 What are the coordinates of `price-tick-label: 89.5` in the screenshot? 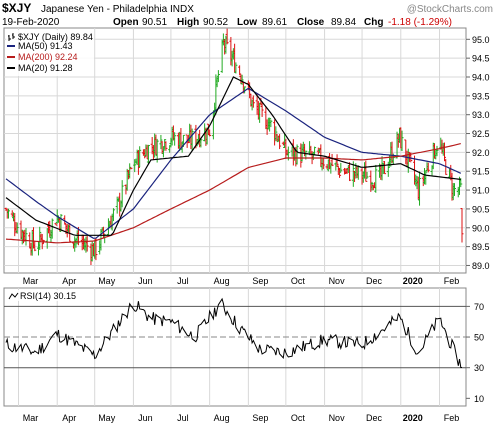 It's located at (481, 247).